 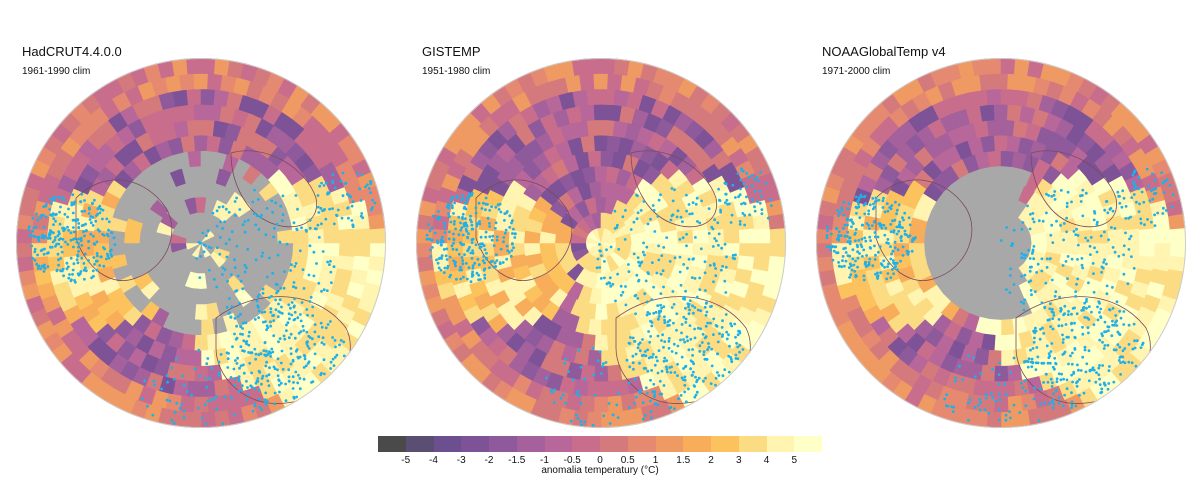 What do you see at coordinates (794, 460) in the screenshot?
I see `legend-tick-label: 5` at bounding box center [794, 460].